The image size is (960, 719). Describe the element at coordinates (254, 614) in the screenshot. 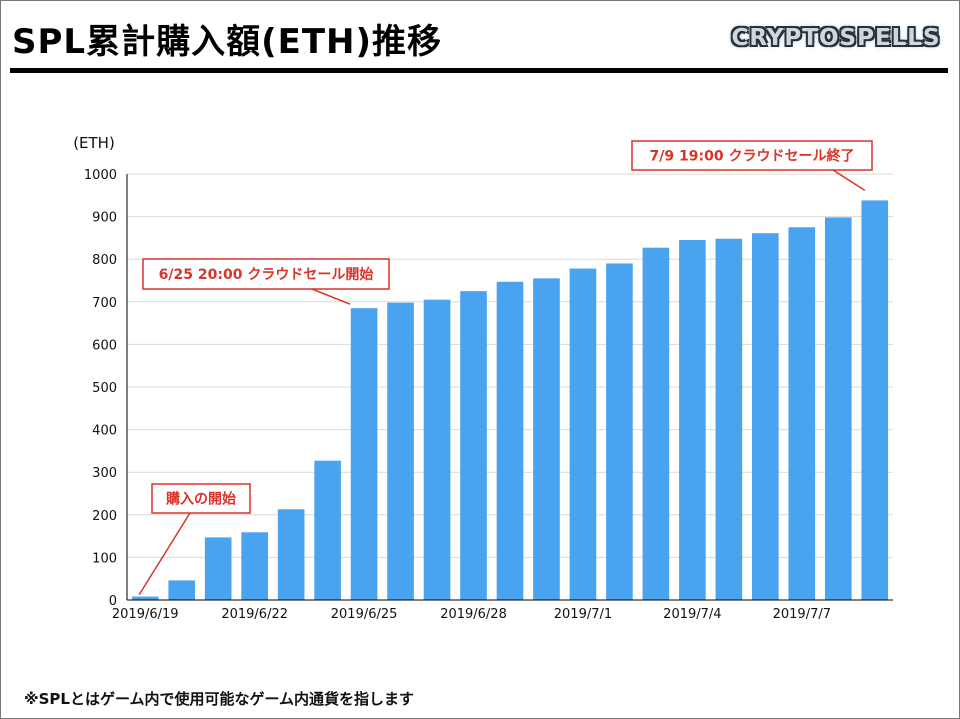

I see `x-tick-label: 2019/6/22` at that location.